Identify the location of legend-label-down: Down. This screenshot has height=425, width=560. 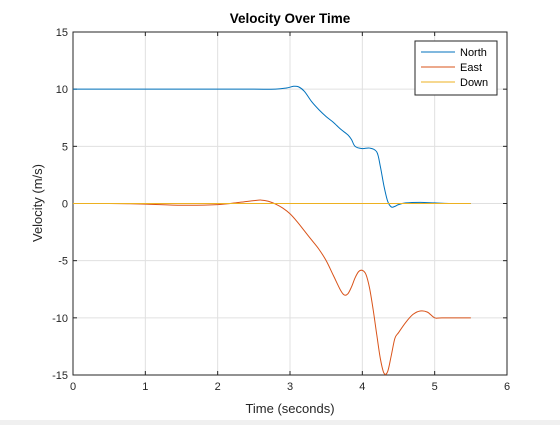
(474, 83).